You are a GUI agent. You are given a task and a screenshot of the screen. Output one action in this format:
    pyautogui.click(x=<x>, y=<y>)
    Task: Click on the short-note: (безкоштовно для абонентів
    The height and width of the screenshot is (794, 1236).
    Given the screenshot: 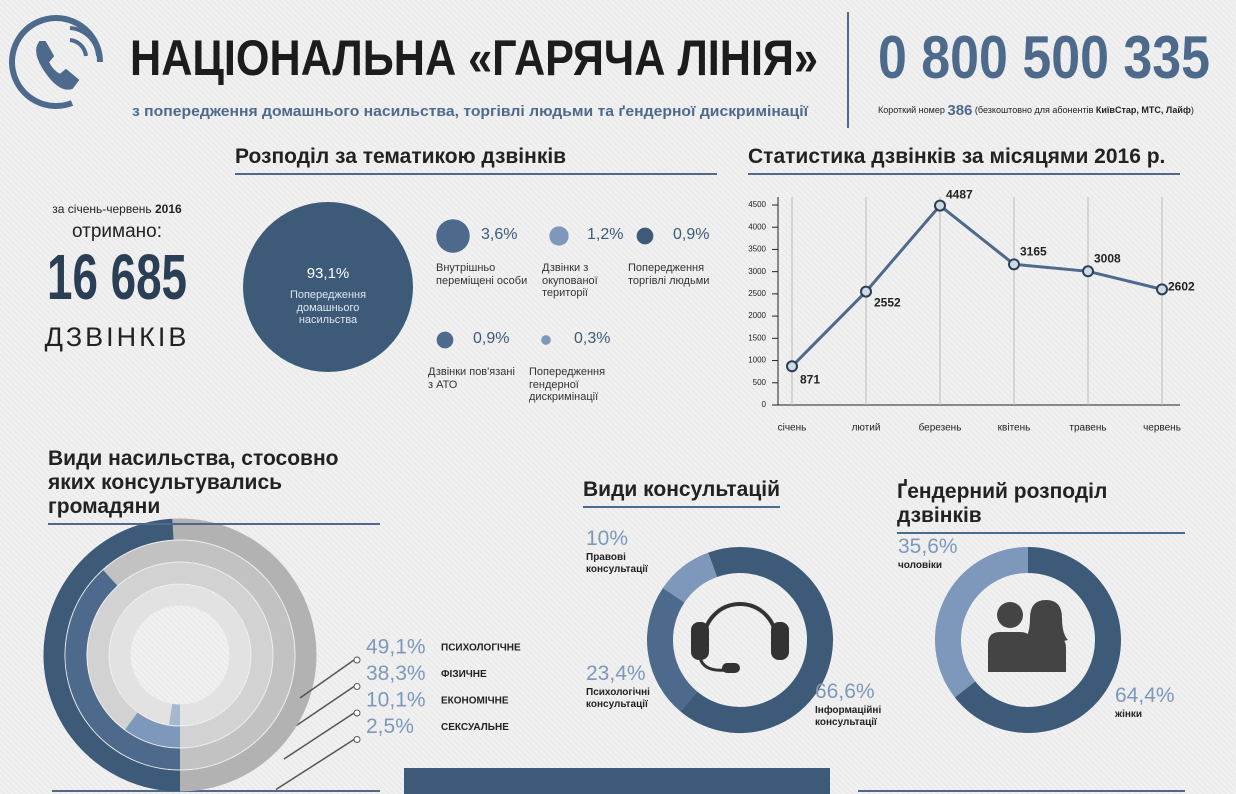 What is the action you would take?
    pyautogui.click(x=1034, y=110)
    